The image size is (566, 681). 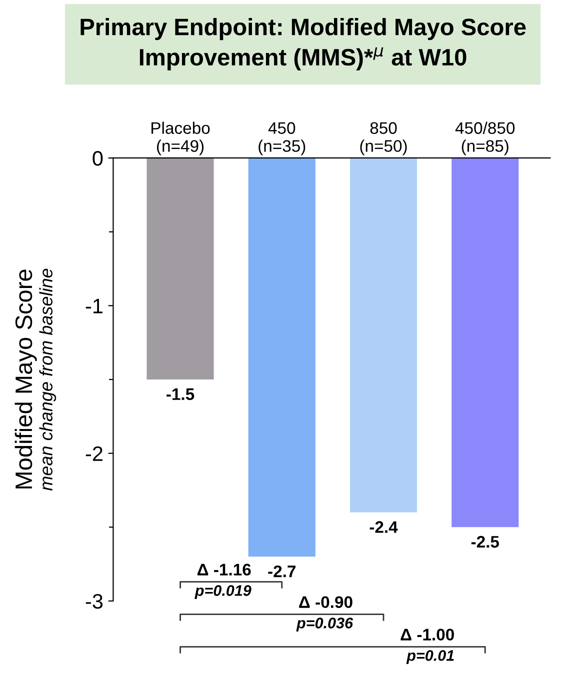 What do you see at coordinates (485, 139) in the screenshot?
I see `x-tick-label: 450/850 (n=85)` at bounding box center [485, 139].